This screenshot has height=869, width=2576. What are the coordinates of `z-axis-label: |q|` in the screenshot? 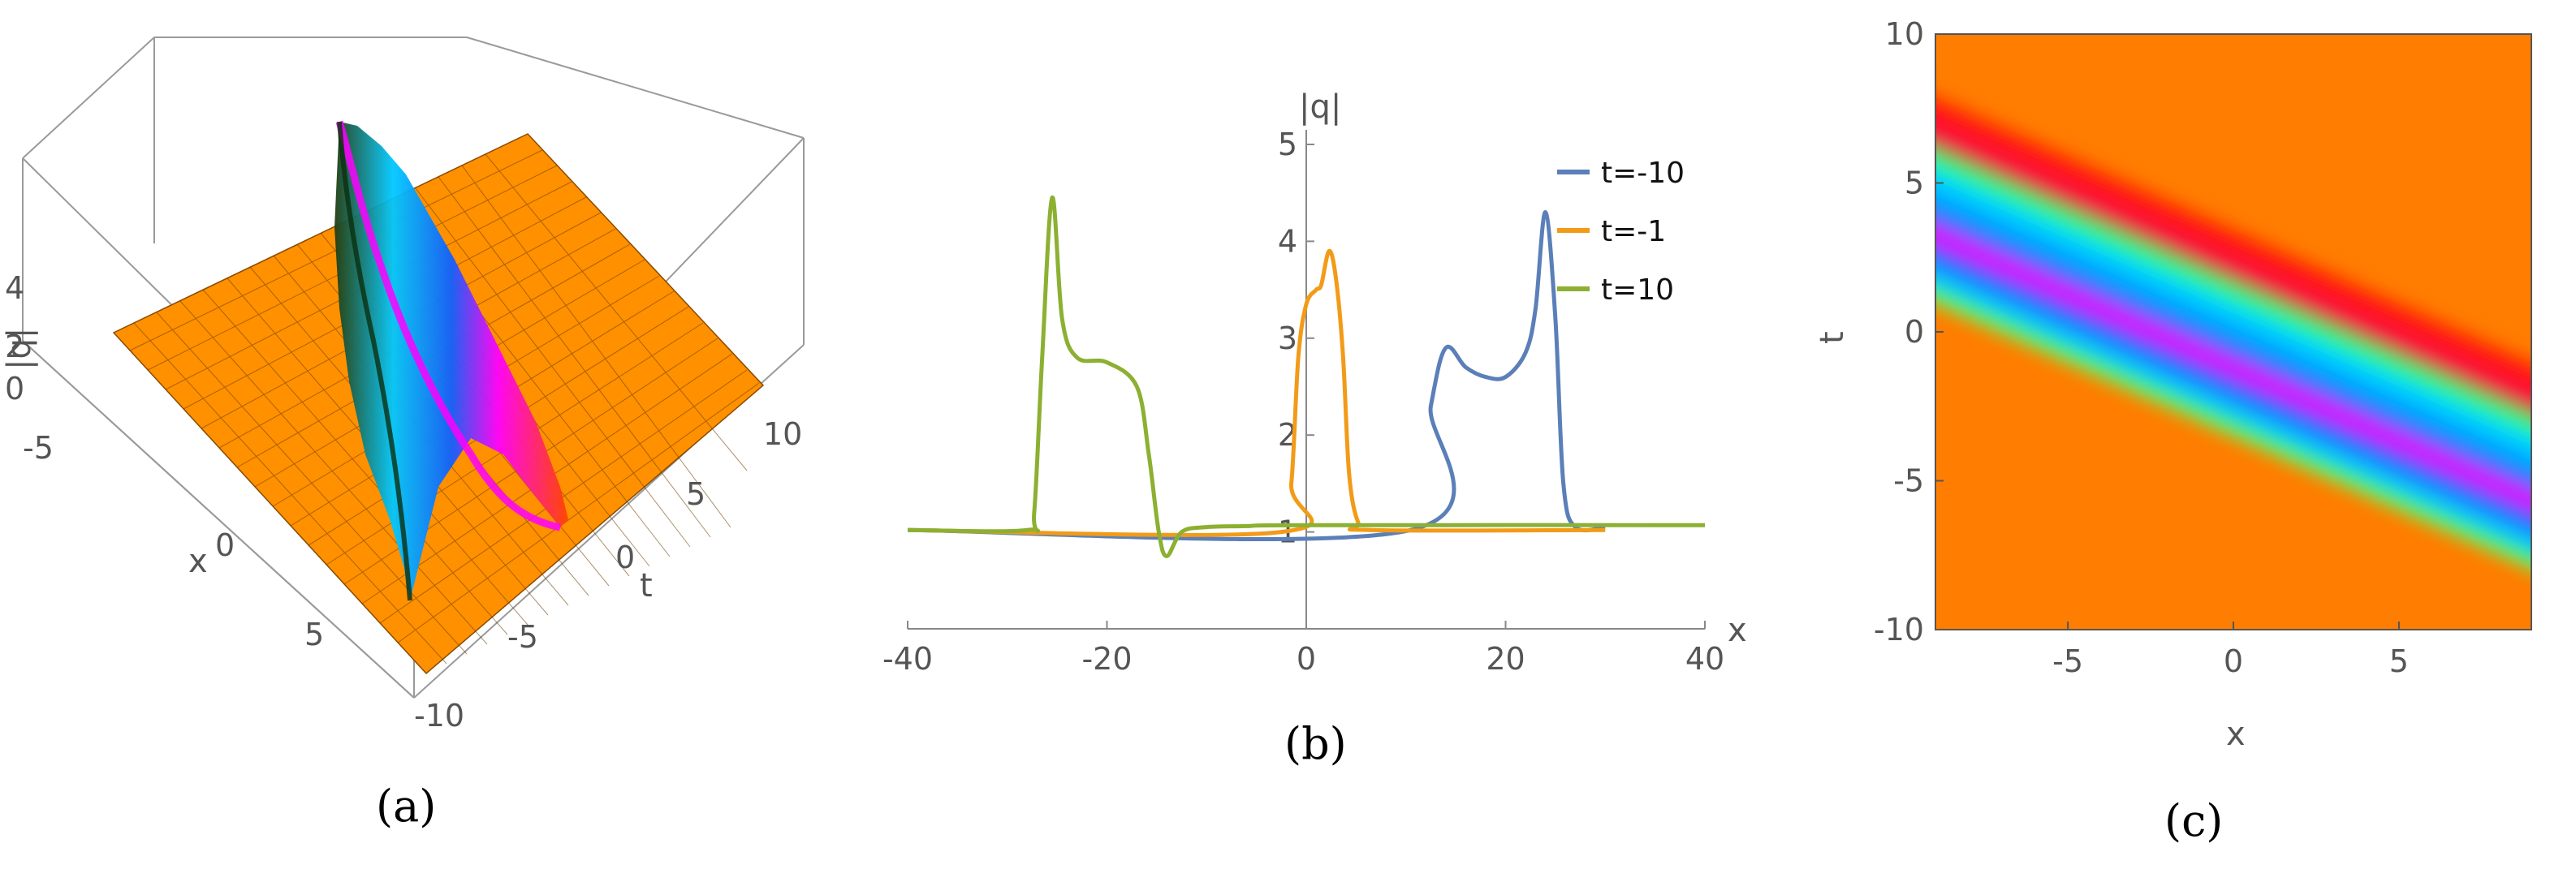 It's located at (19, 349).